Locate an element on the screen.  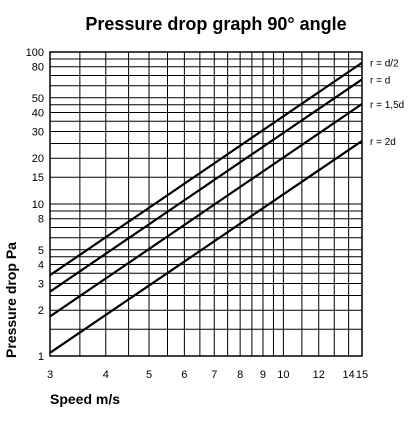
series-label: r = 2d is located at coordinates (383, 142).